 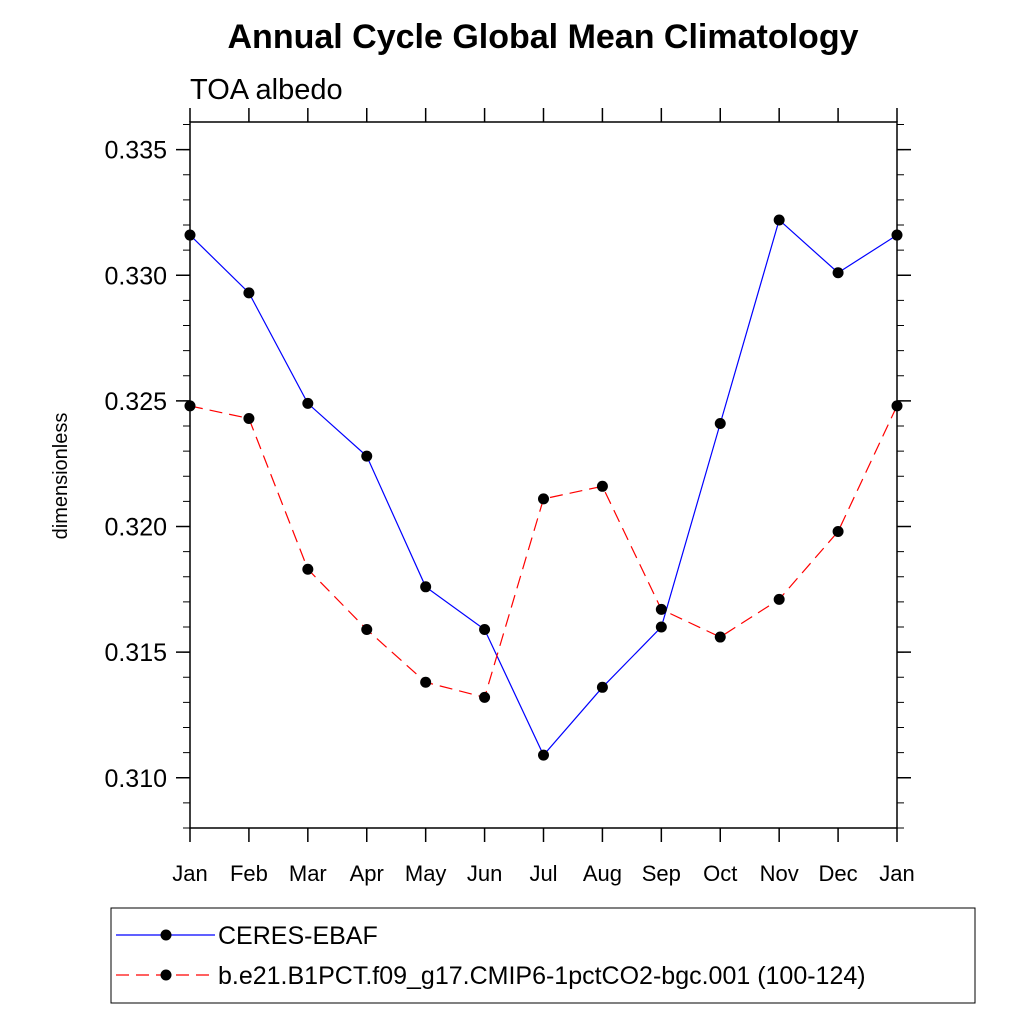 I want to click on y-tick-label: 0.310, so click(x=135, y=779).